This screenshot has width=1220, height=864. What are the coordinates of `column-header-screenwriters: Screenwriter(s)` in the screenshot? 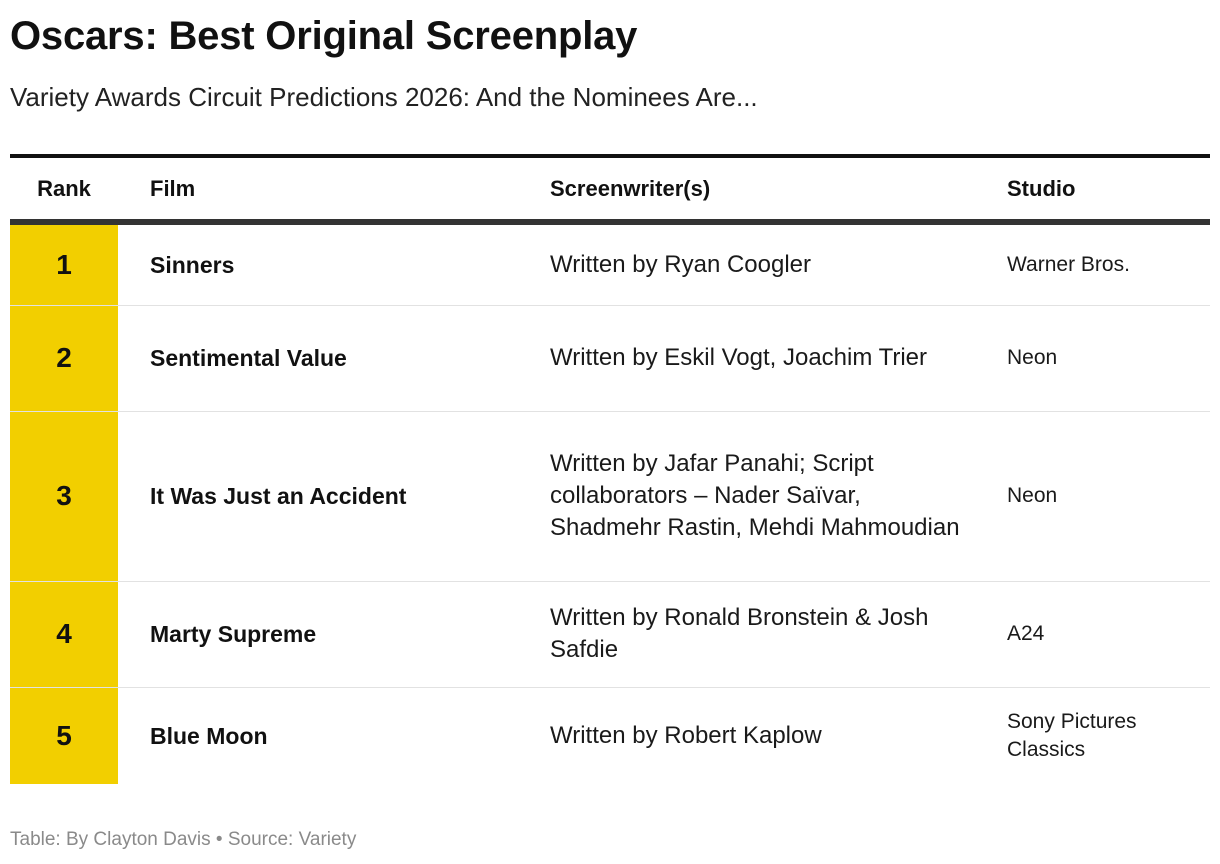 It's located at (778, 189).